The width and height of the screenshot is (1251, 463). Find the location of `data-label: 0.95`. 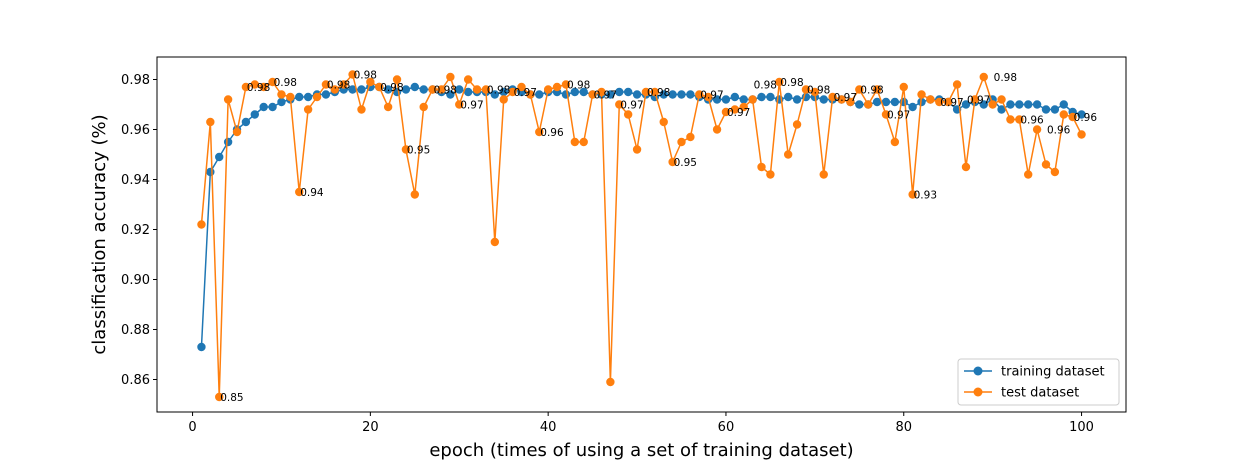

data-label: 0.95 is located at coordinates (418, 151).